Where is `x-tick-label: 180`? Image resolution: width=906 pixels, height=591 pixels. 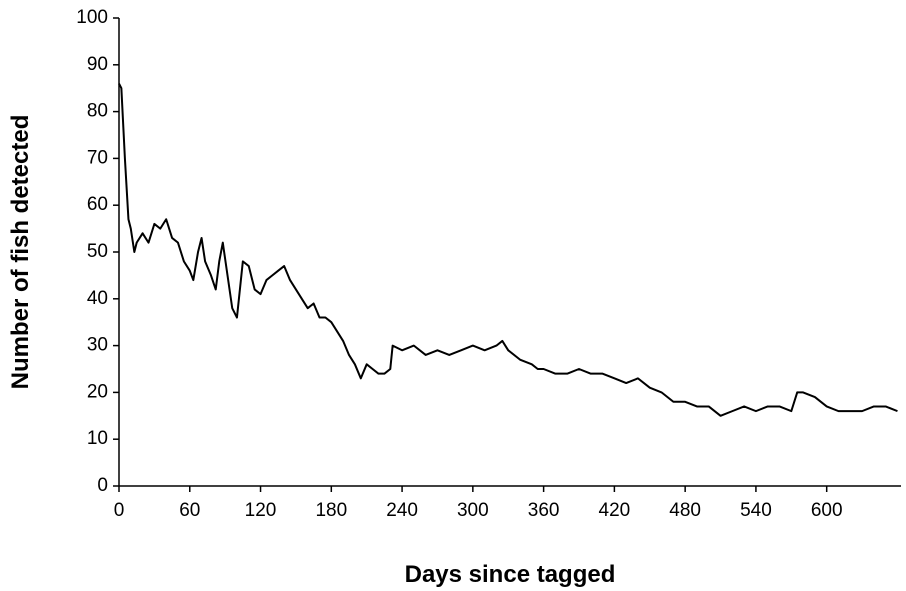
x-tick-label: 180 is located at coordinates (331, 510).